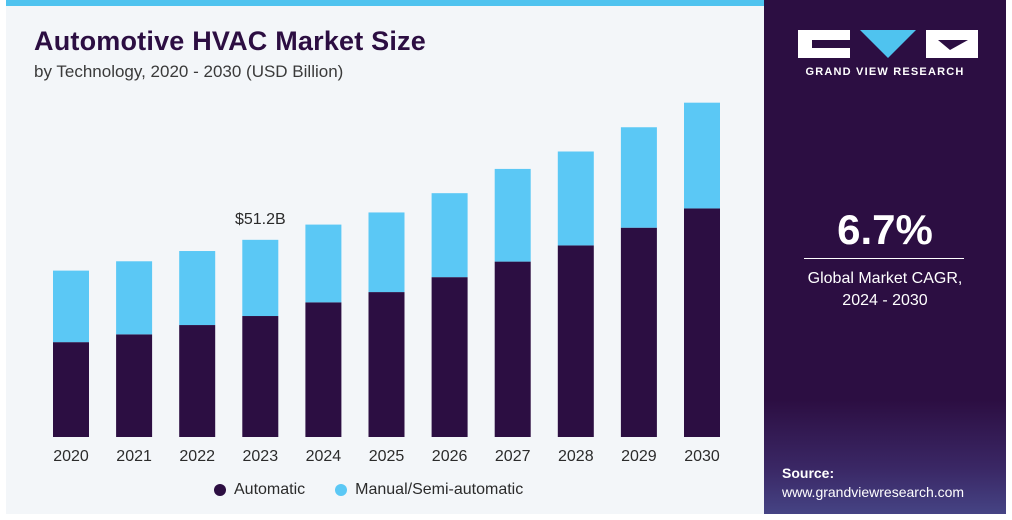 This screenshot has width=1012, height=520. What do you see at coordinates (260, 278) in the screenshot?
I see `bar-manual-2023` at bounding box center [260, 278].